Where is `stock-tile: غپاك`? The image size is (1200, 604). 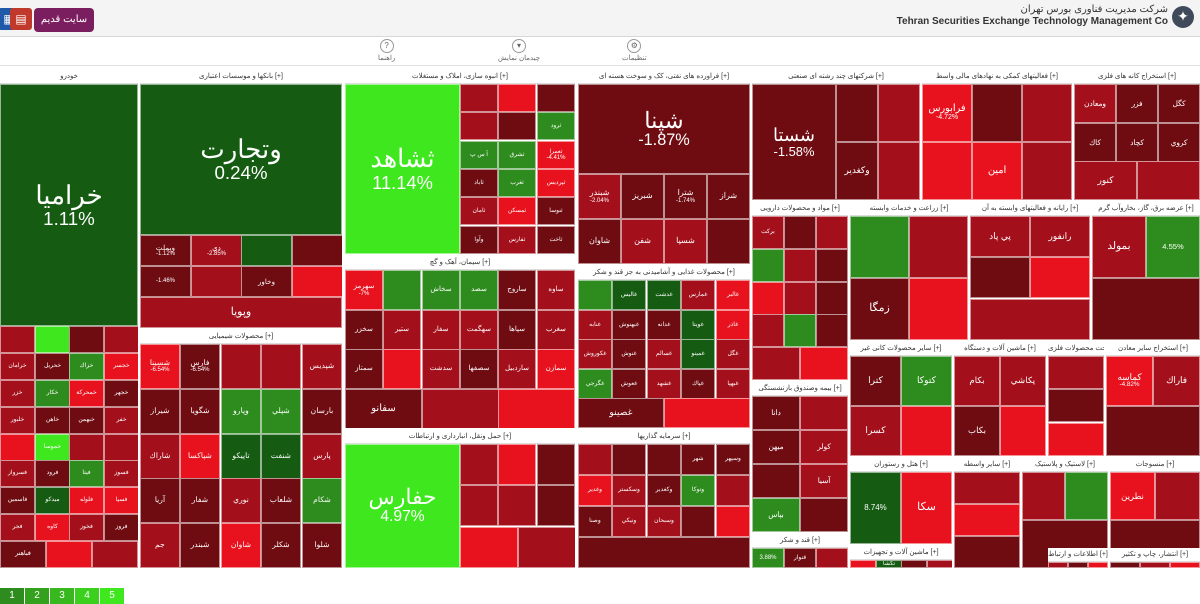
stock-tile: غپاك is located at coordinates (698, 384).